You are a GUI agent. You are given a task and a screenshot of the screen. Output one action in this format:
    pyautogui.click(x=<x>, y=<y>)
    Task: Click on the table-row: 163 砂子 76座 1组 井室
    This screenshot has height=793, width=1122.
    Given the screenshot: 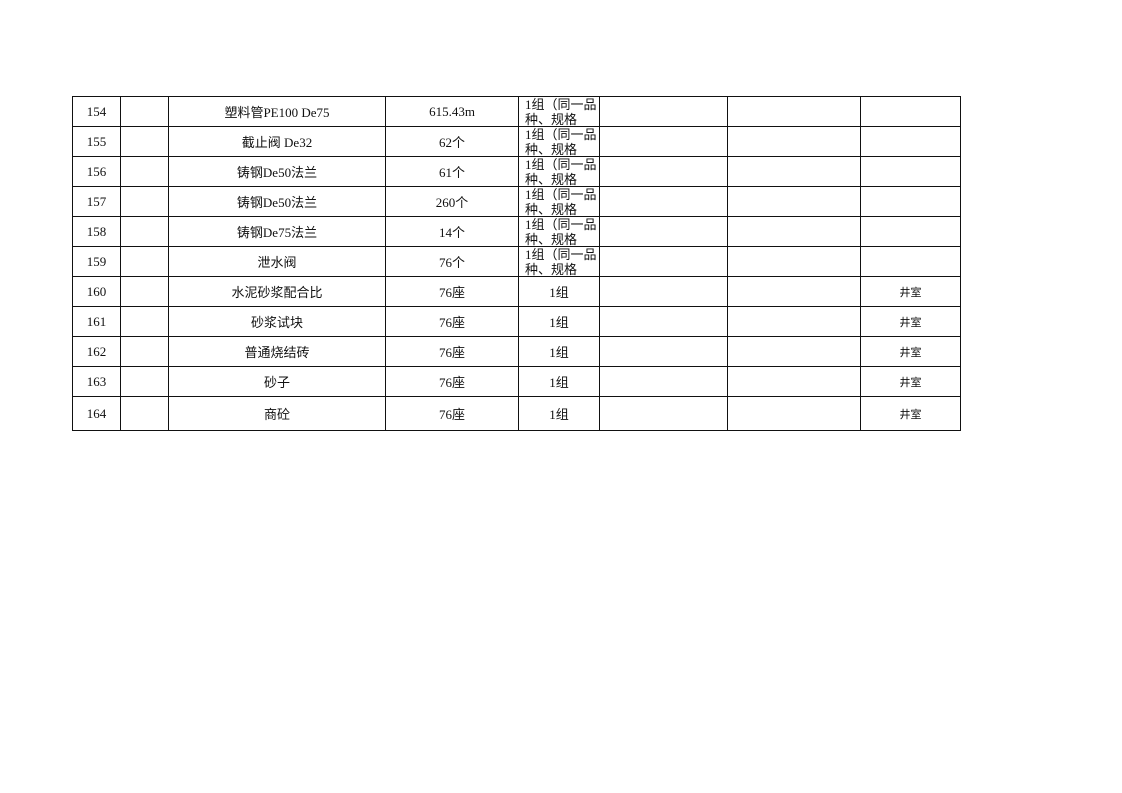 What is the action you would take?
    pyautogui.click(x=516, y=381)
    